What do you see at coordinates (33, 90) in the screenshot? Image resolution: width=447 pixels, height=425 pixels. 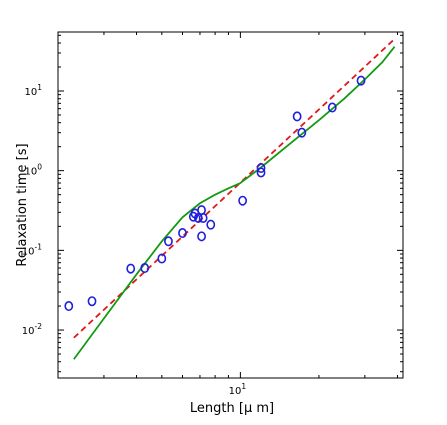 I see `y-tick-label: 10¹` at bounding box center [33, 90].